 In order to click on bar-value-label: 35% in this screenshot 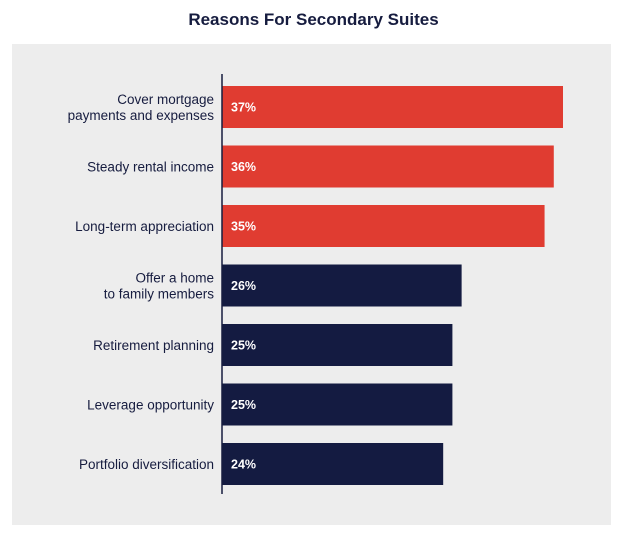, I will do `click(243, 227)`.